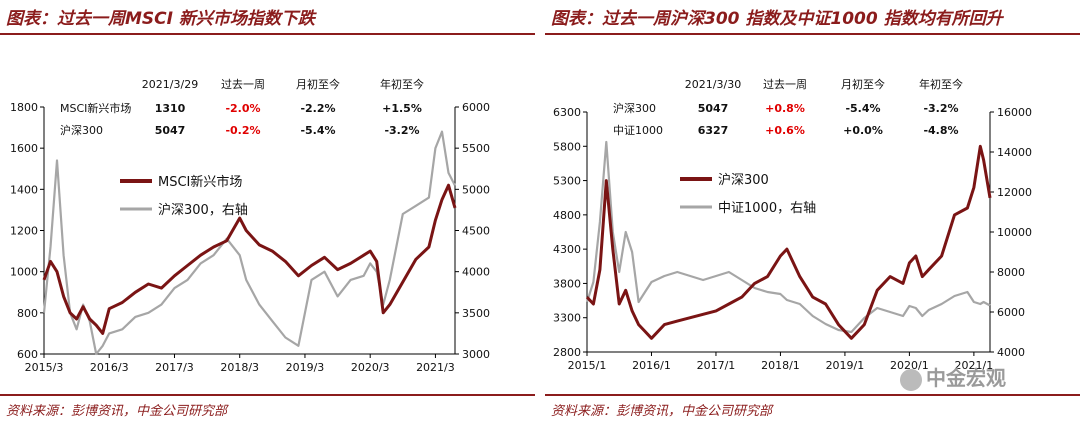  What do you see at coordinates (974, 365) in the screenshot?
I see `x-tick-label: 2021/1` at bounding box center [974, 365].